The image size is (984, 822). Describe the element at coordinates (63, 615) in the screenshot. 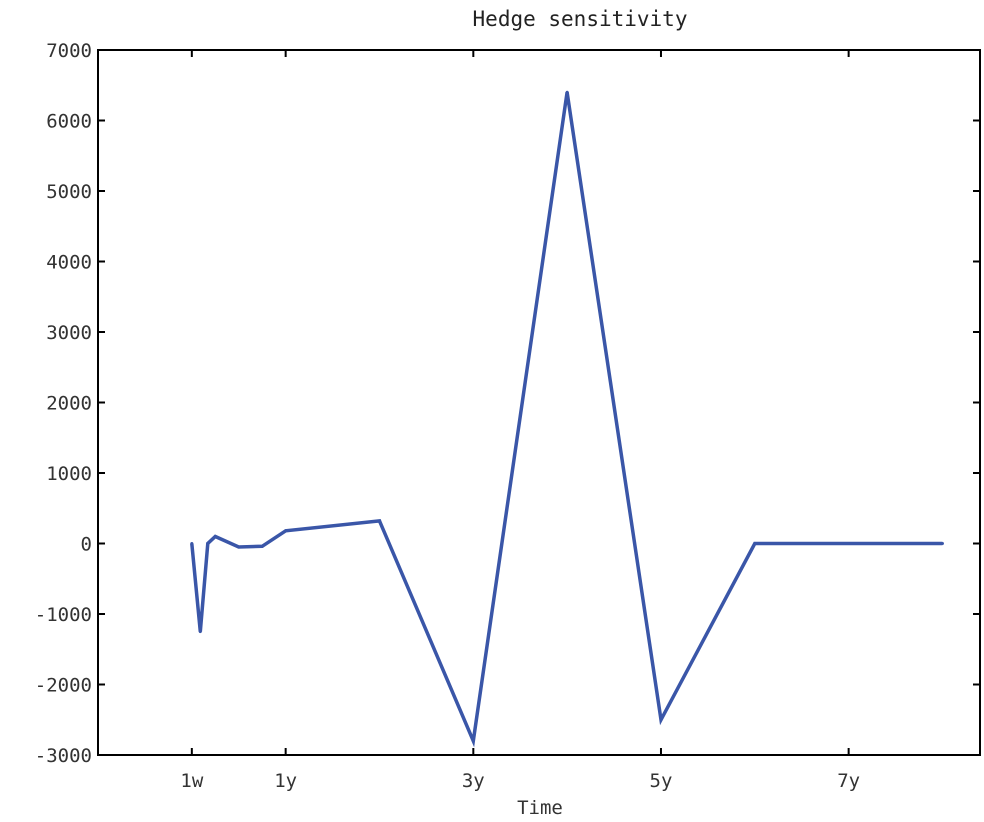

I see `y-tick-label: -1000` at that location.